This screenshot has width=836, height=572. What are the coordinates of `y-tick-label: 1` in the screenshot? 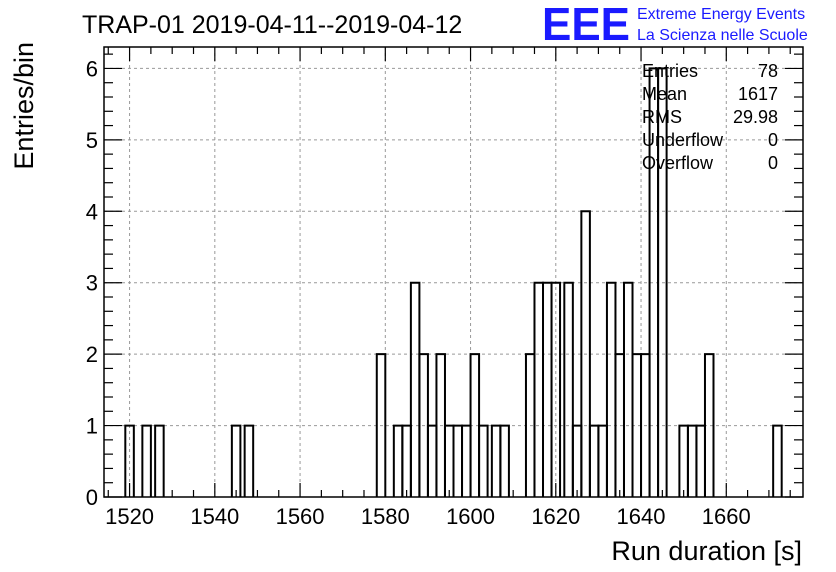 It's located at (92, 426).